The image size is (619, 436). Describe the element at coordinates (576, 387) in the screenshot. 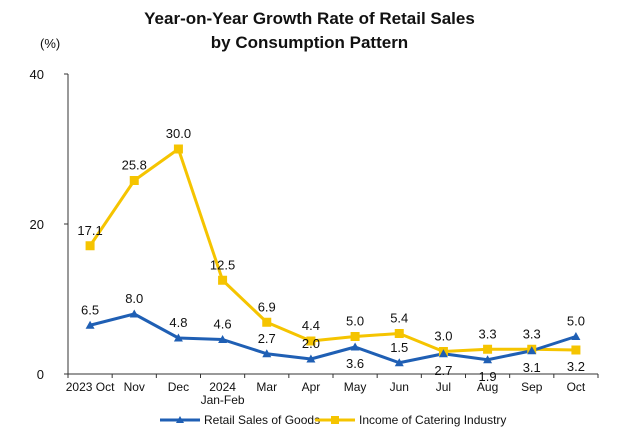

I see `x-tick-label: Oct` at that location.